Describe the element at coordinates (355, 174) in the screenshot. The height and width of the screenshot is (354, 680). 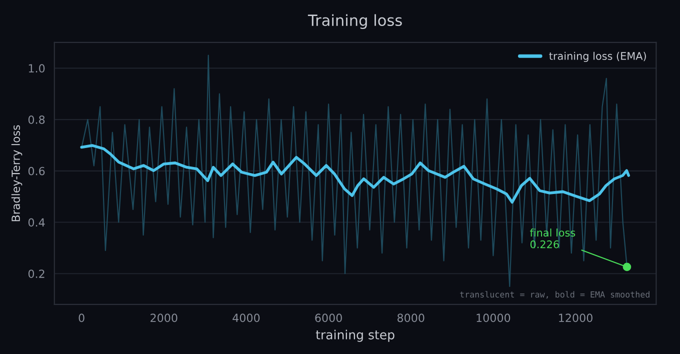
I see `line-series` at that location.